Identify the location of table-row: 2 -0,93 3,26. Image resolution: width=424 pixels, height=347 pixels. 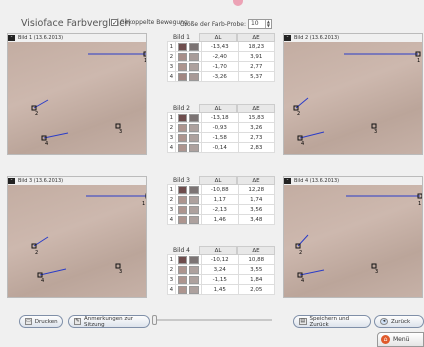
(221, 127).